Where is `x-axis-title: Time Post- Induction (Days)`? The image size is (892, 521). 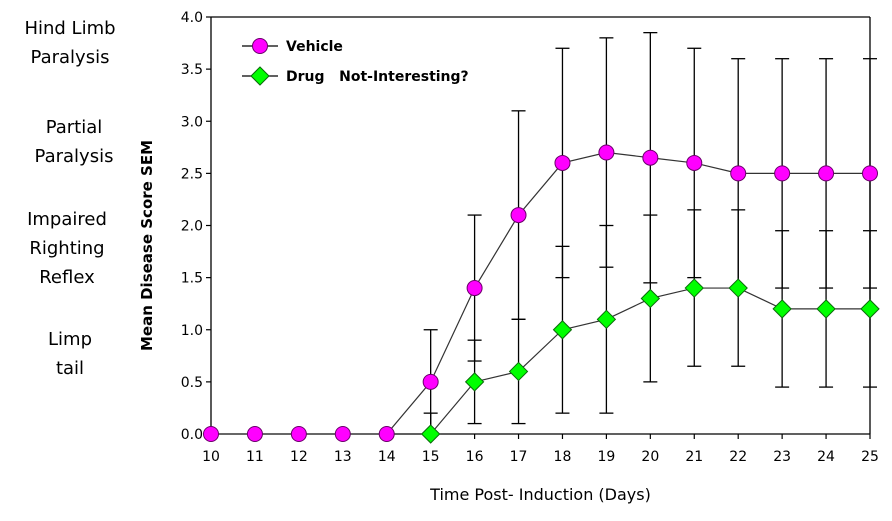
x-axis-title: Time Post- Induction (Days) is located at coordinates (540, 494).